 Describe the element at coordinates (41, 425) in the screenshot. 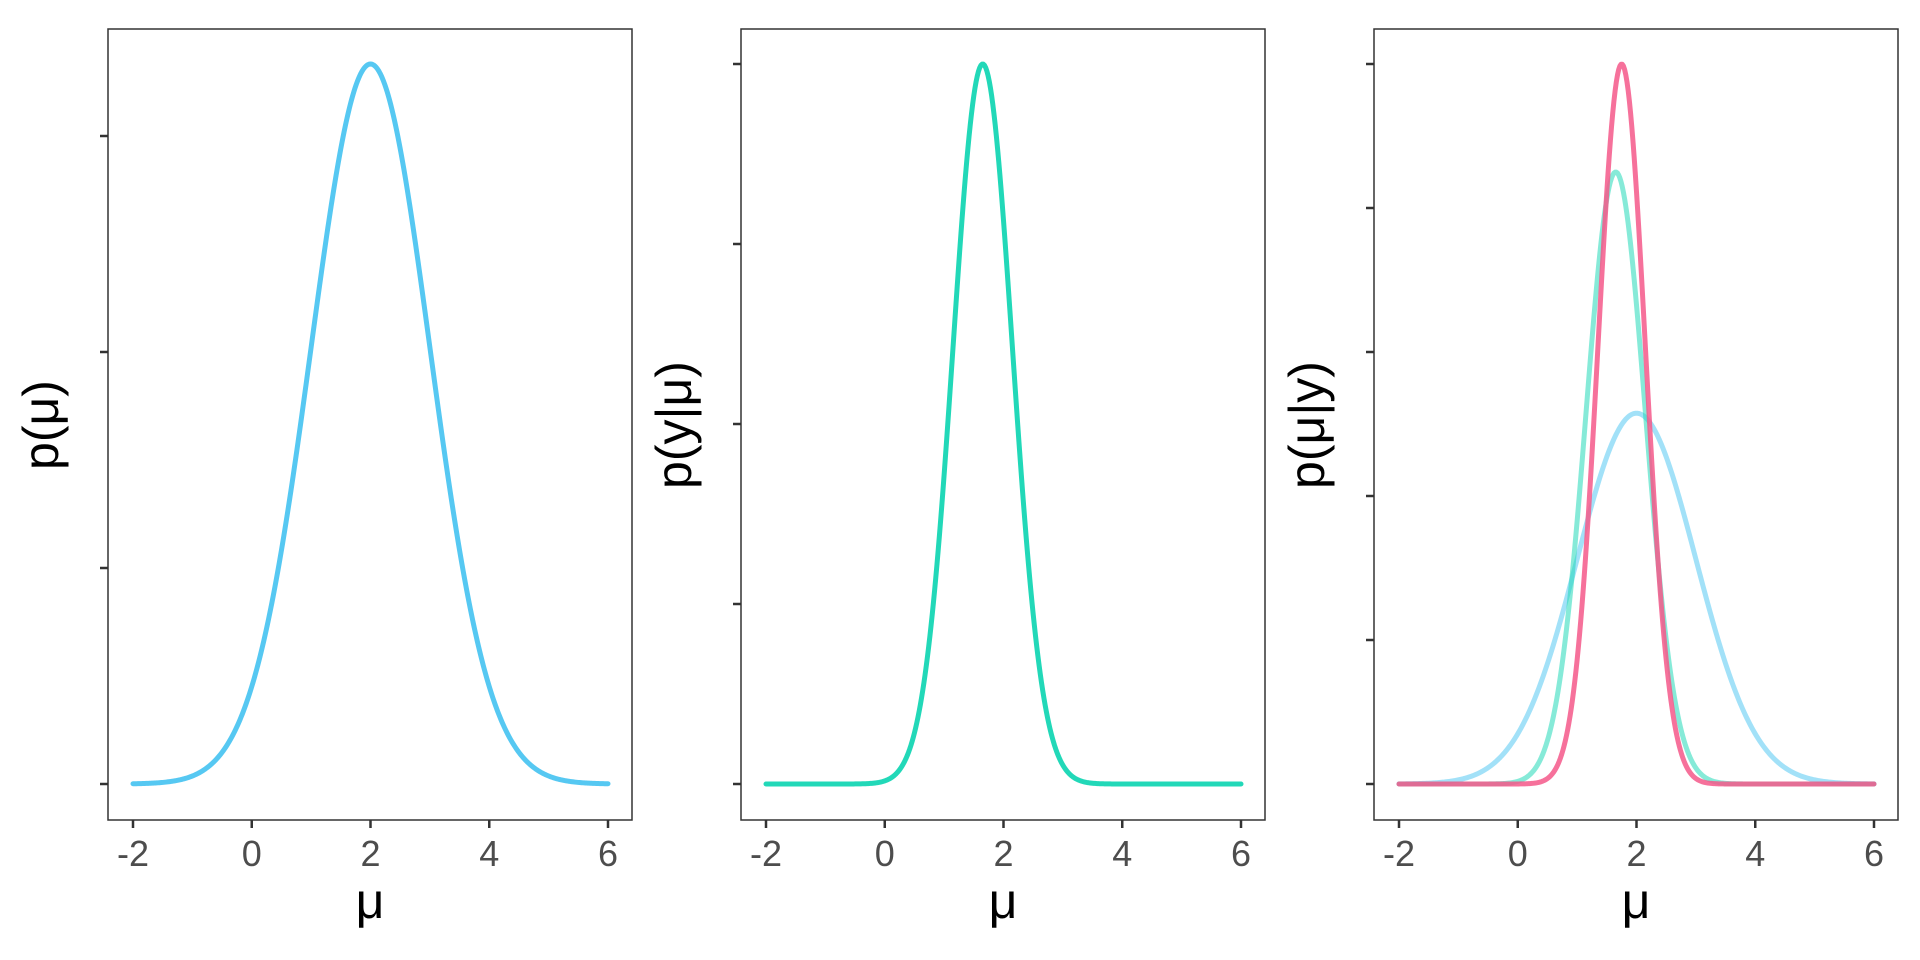

I see `y-axis-title: p(μ)` at that location.